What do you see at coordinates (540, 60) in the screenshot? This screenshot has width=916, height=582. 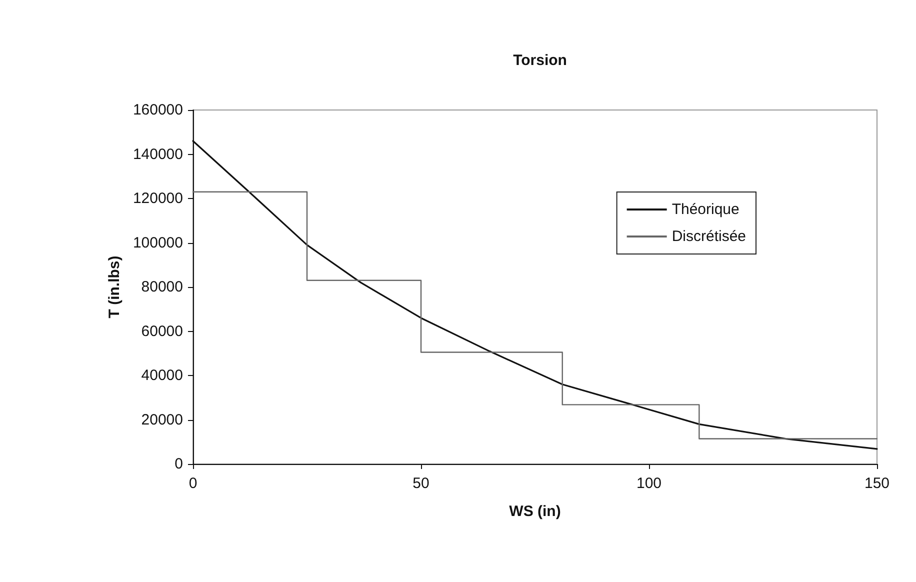 I see `chart-title: Torsion` at bounding box center [540, 60].